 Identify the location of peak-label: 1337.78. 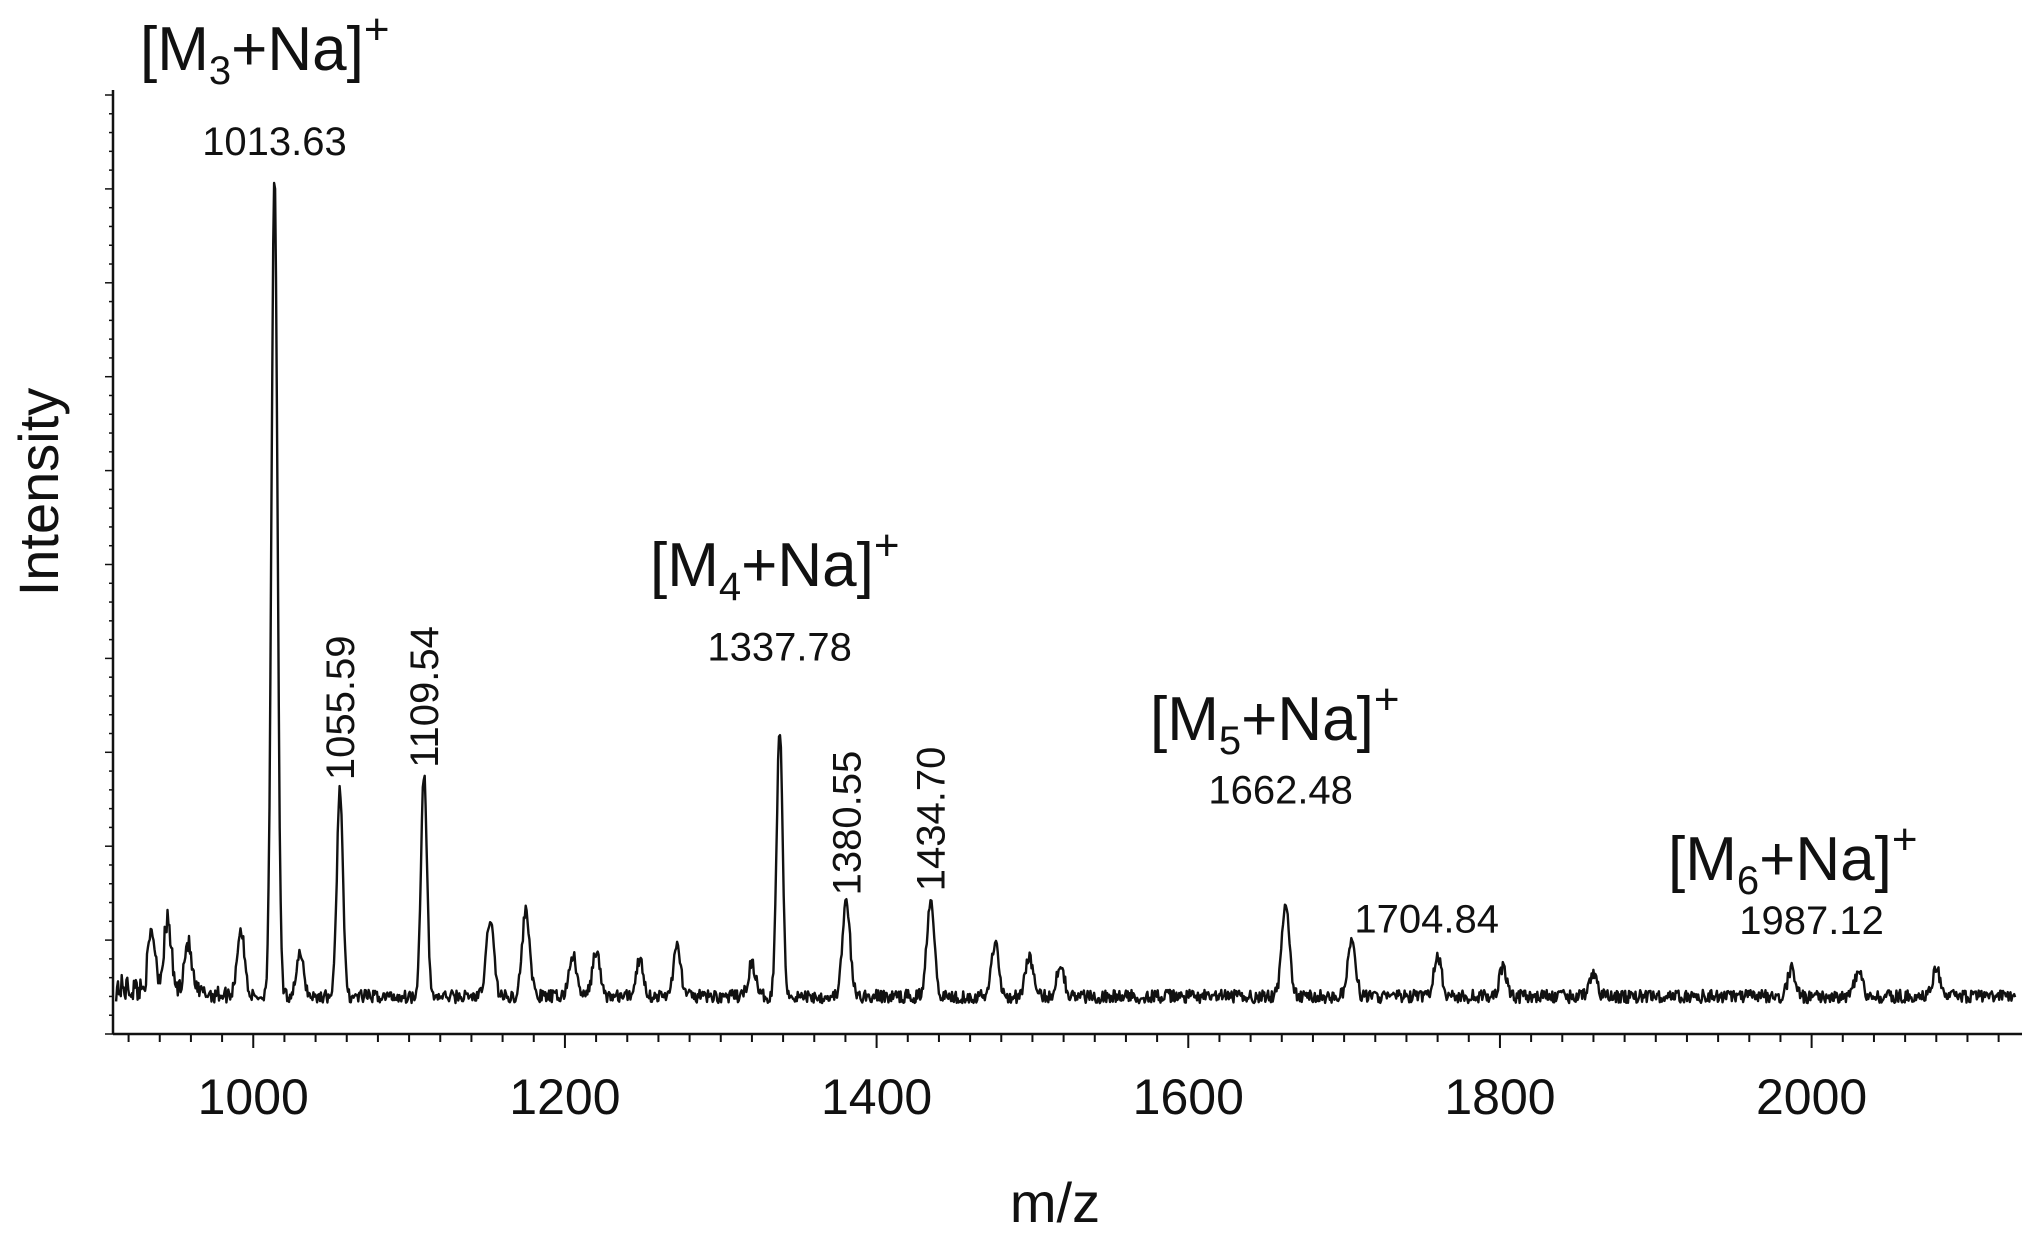
(779, 648).